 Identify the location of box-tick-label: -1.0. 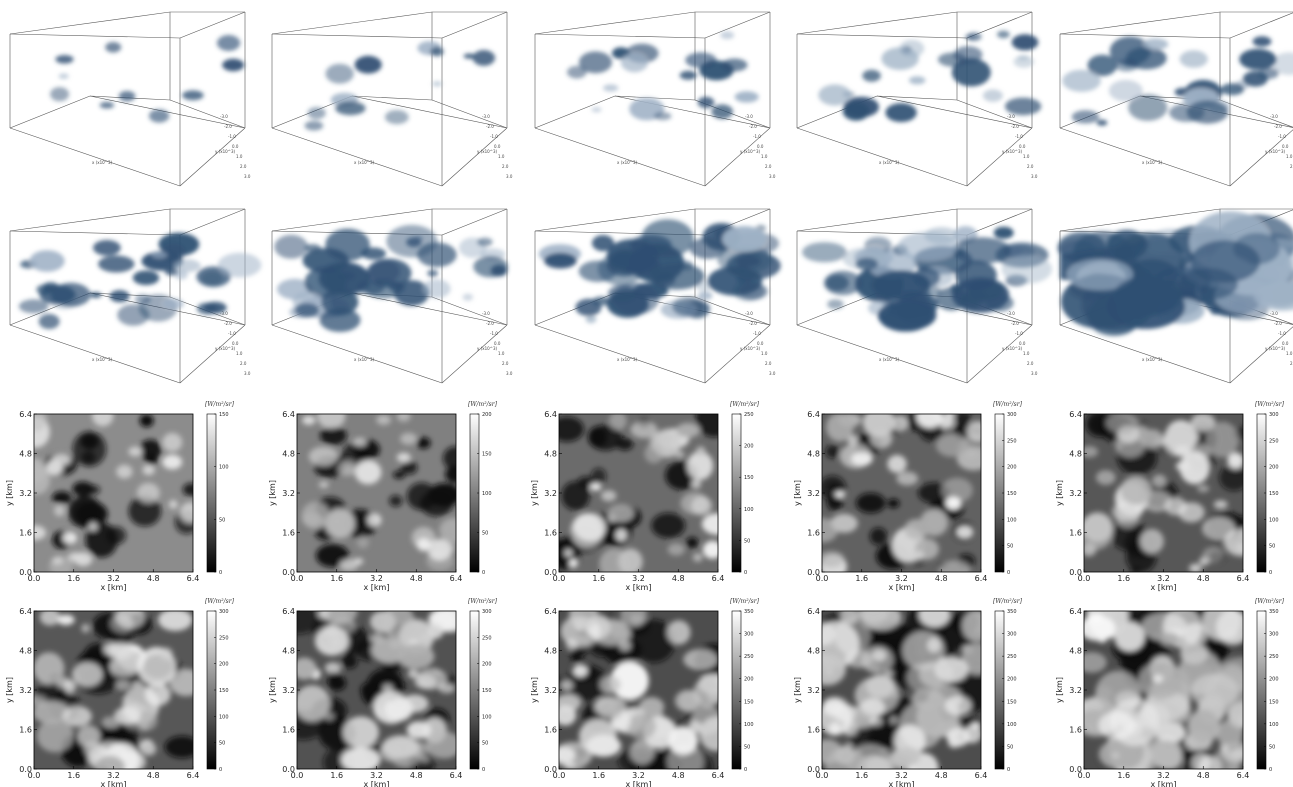
(757, 333).